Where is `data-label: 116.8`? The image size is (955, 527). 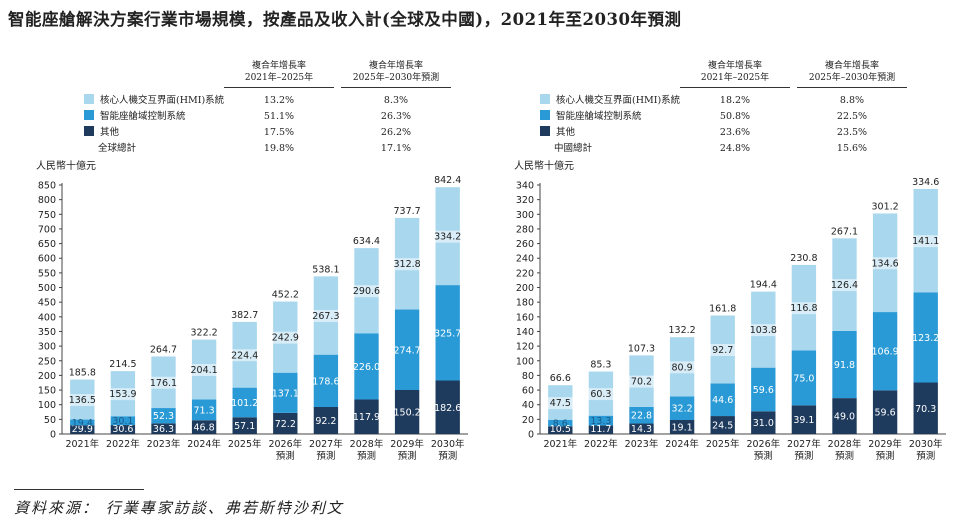 data-label: 116.8 is located at coordinates (803, 308).